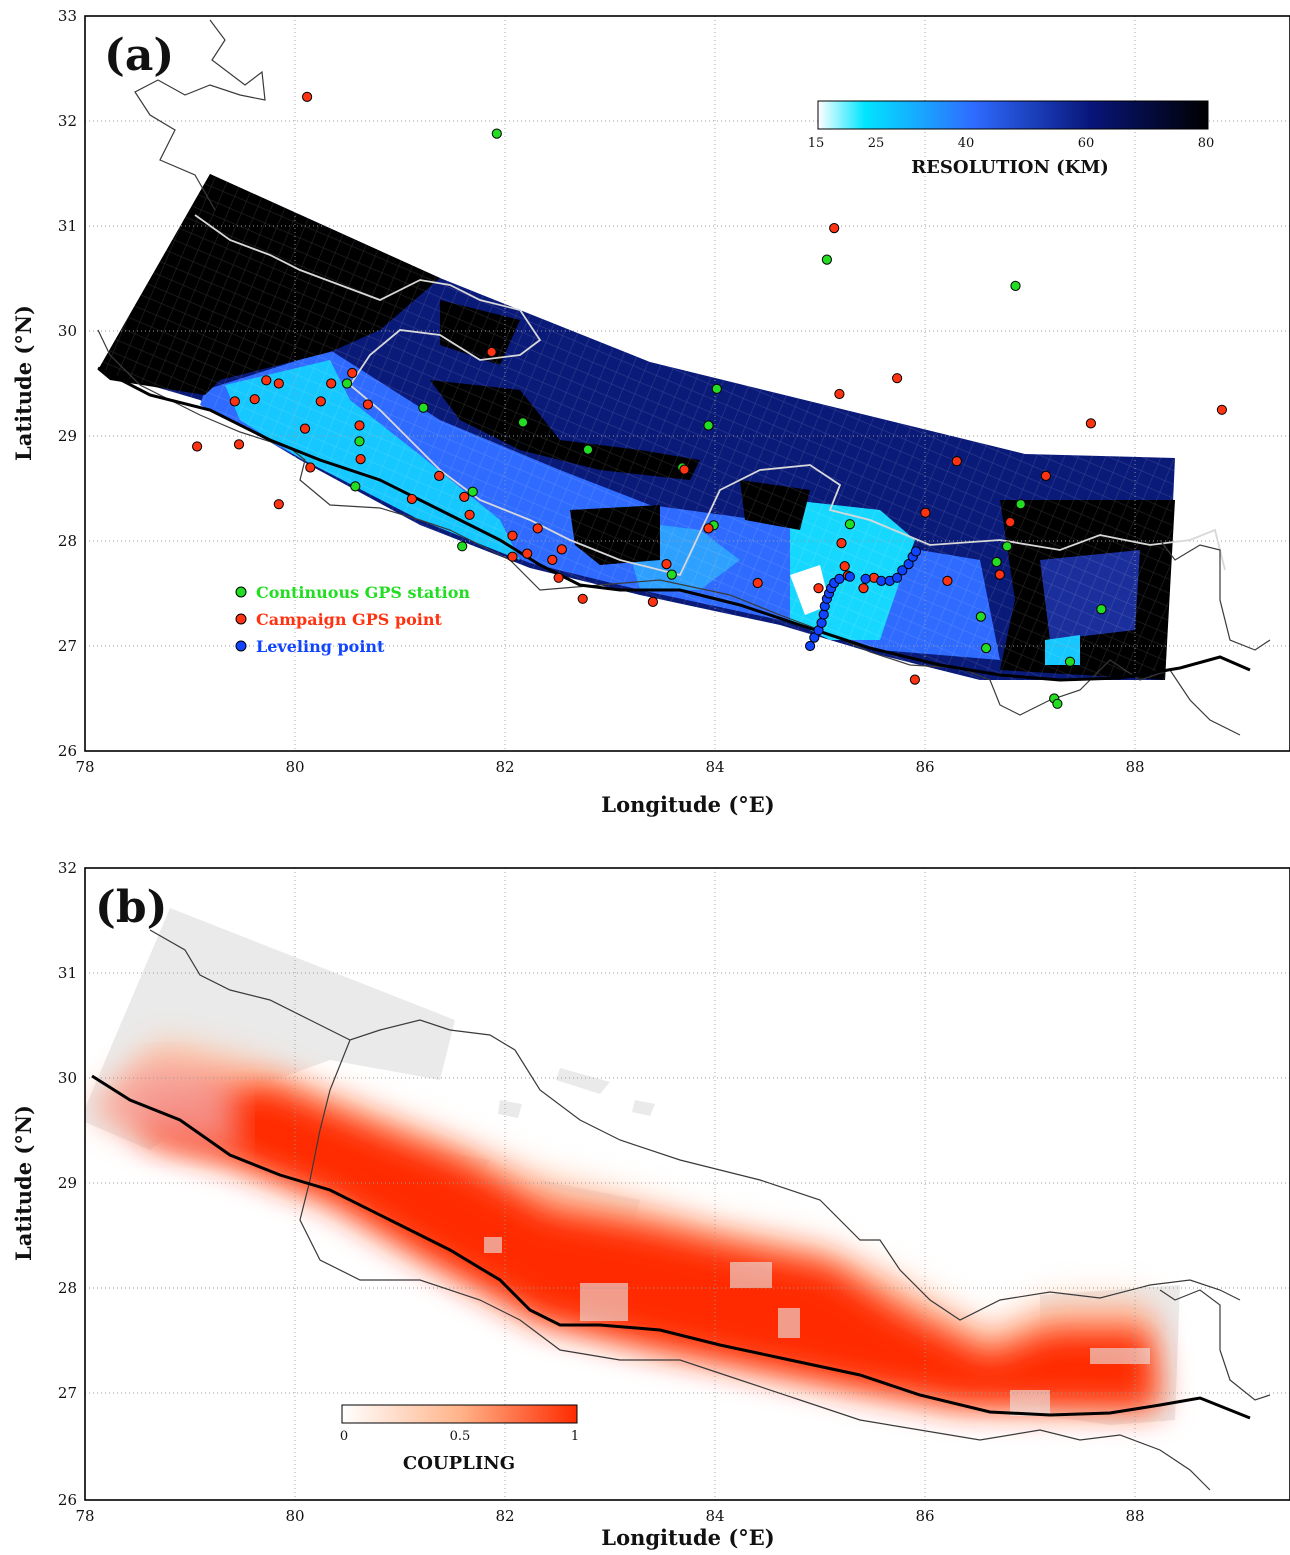 The height and width of the screenshot is (1555, 1290). Describe the element at coordinates (609, 1516) in the screenshot. I see `panel-b-x-ticks: 78 80 82 84 86 88` at that location.